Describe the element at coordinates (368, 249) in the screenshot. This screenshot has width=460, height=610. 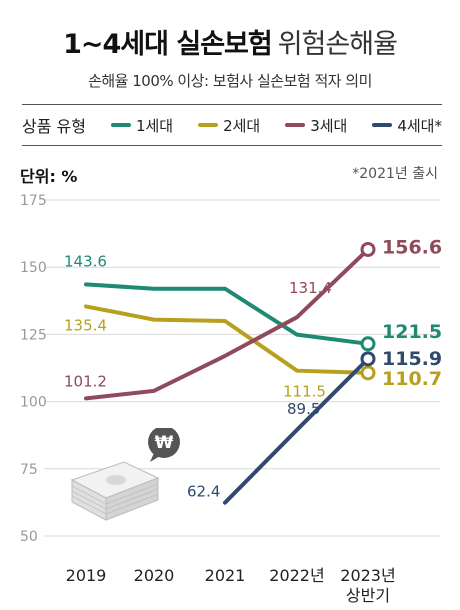
I see `series-end-marker-gen3` at that location.